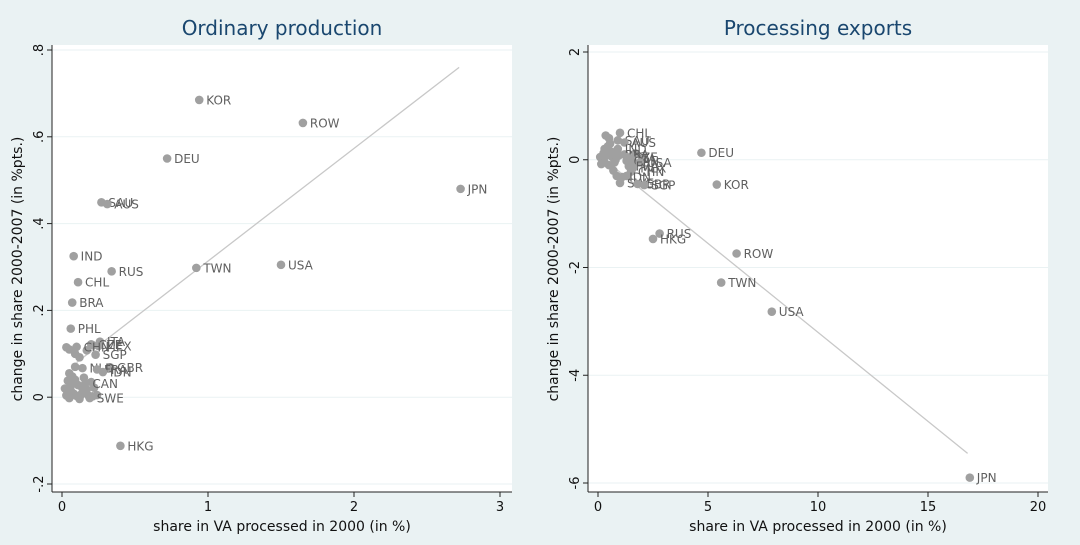  Describe the element at coordinates (216, 268) in the screenshot. I see `point-label: TWN` at that location.